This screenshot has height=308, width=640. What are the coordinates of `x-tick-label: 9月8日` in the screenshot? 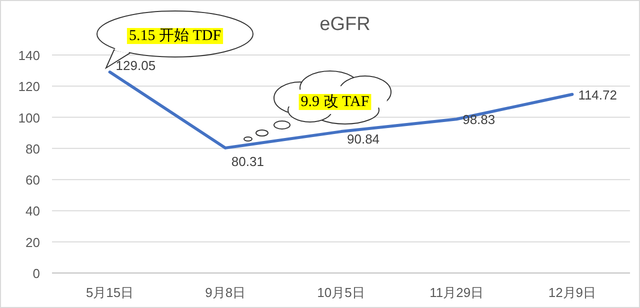 It's located at (225, 292).